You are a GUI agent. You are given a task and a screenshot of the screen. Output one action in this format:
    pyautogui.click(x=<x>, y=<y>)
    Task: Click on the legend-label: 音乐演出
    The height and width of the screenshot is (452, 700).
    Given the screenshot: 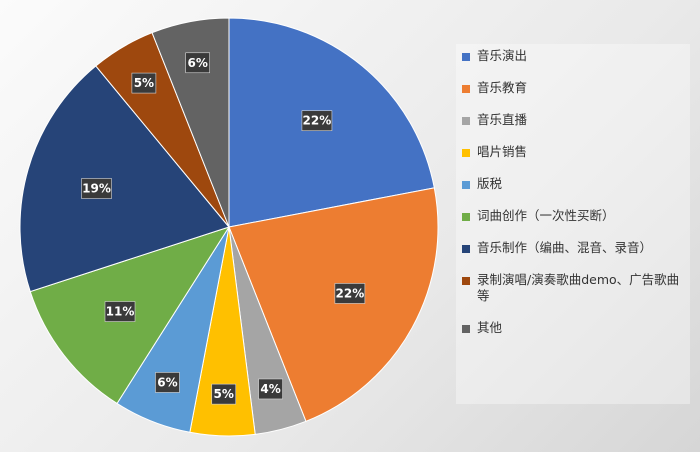 What is the action you would take?
    pyautogui.click(x=502, y=55)
    